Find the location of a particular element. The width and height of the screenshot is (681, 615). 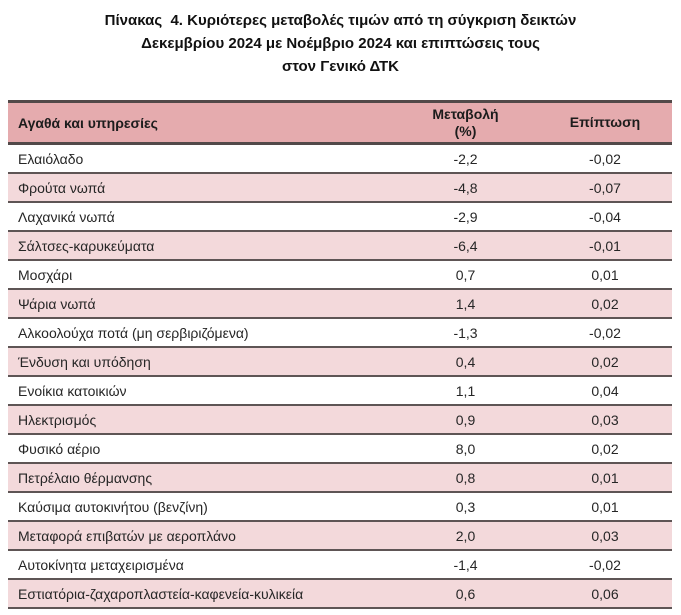

change-cell: 1,4 is located at coordinates (465, 304).